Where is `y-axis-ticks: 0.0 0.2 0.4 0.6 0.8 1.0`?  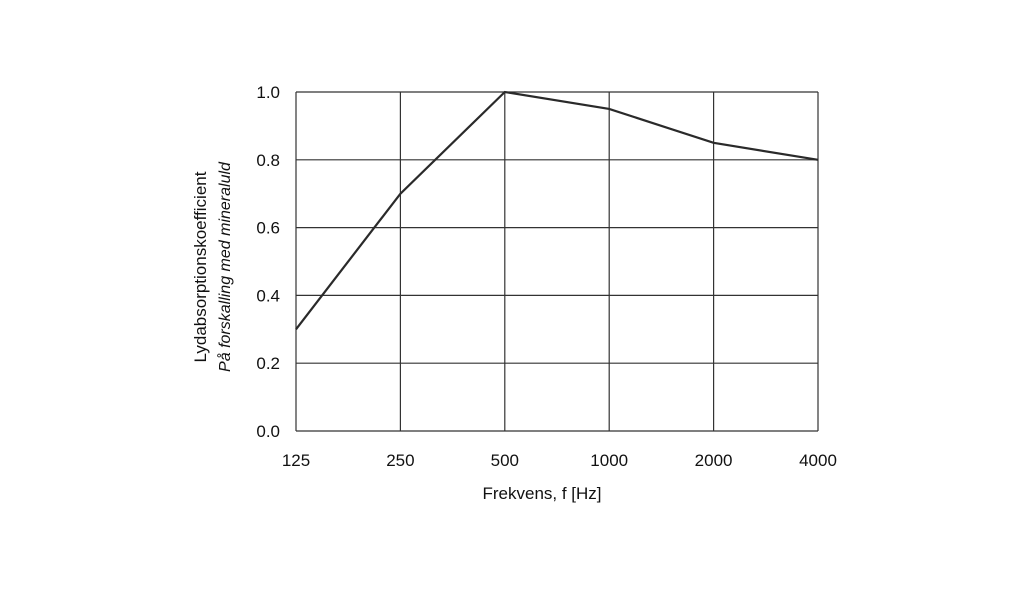
y-axis-ticks: 0.0 0.2 0.4 0.6 0.8 1.0 is located at coordinates (268, 262).